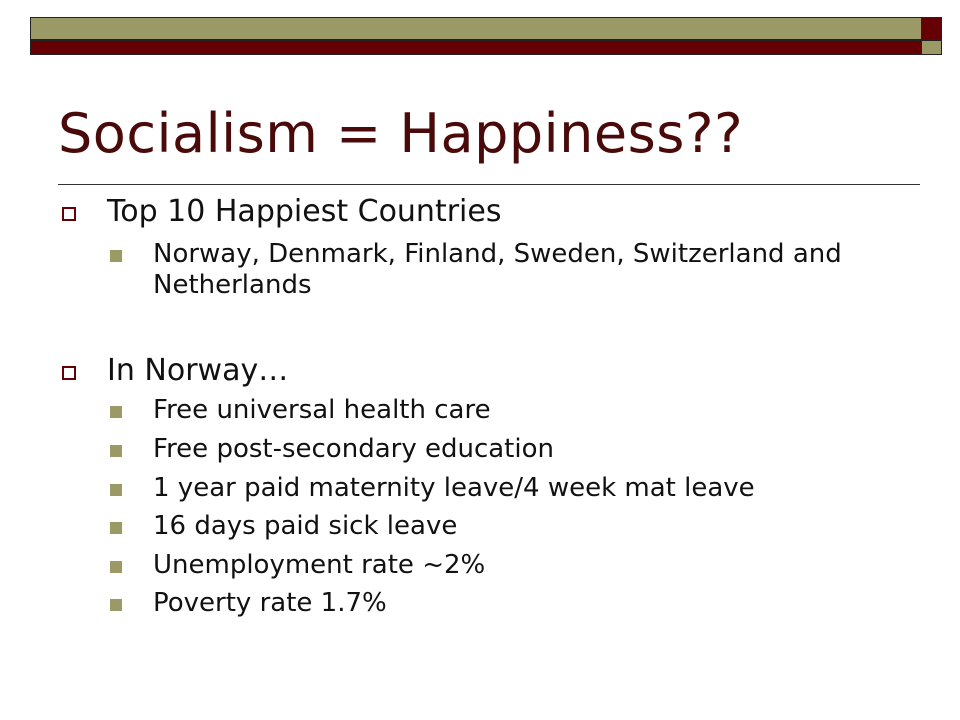  I want to click on title-divider, so click(489, 184).